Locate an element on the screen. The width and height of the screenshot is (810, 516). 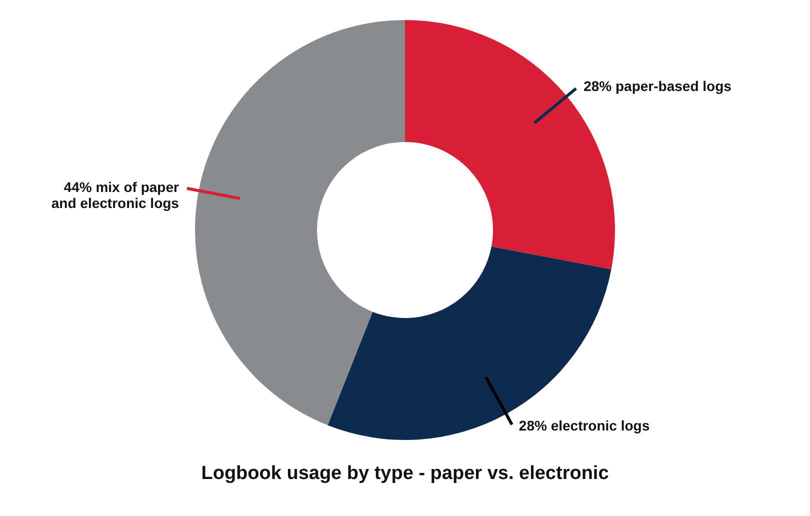
text: Logbook usage by type - paper vs. electronic is located at coordinates (405, 473).